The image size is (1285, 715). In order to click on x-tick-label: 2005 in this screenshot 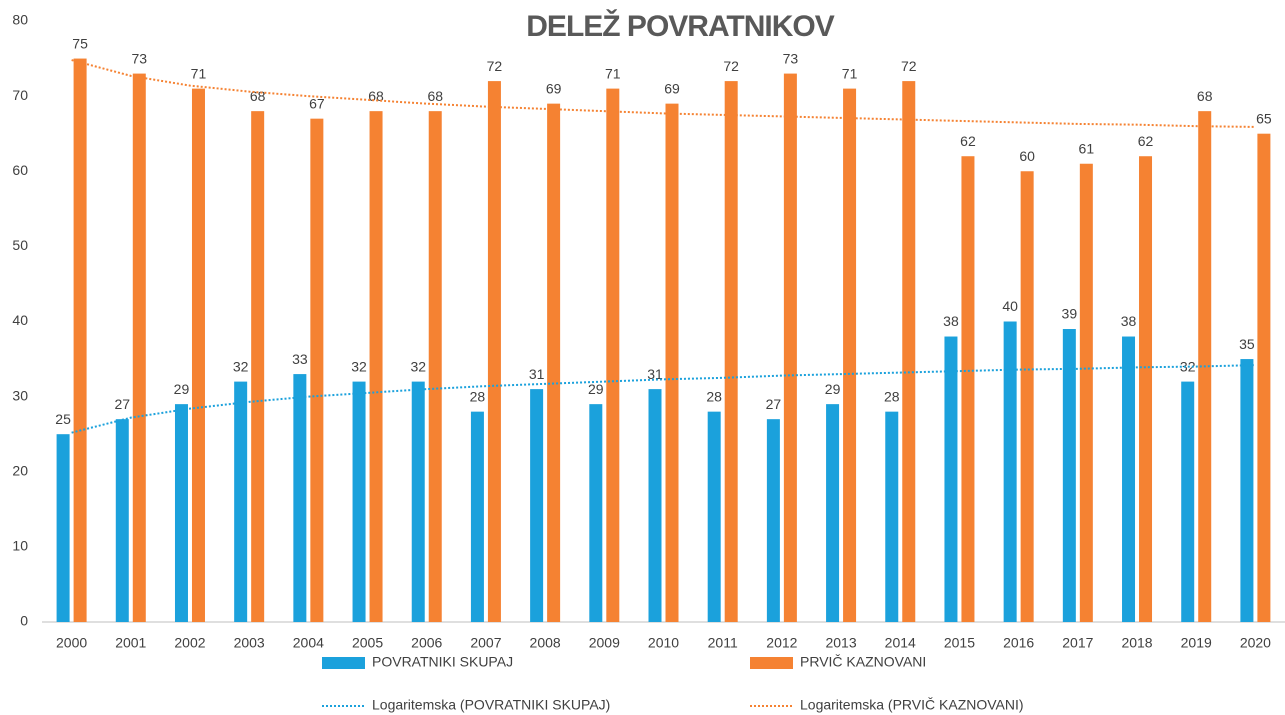, I will do `click(367, 643)`.